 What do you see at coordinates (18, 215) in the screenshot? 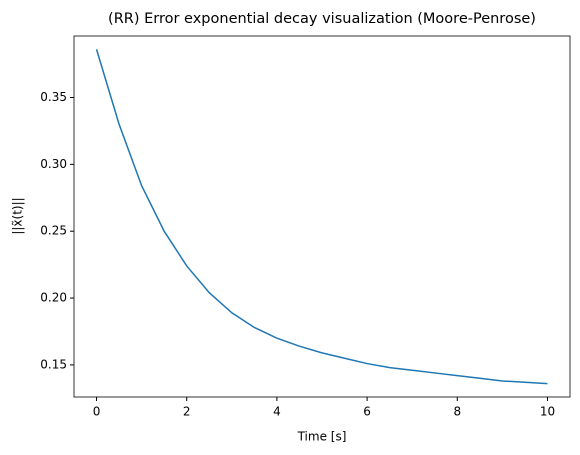
I see `y-axis-label: ||x̃(t)||` at bounding box center [18, 215].